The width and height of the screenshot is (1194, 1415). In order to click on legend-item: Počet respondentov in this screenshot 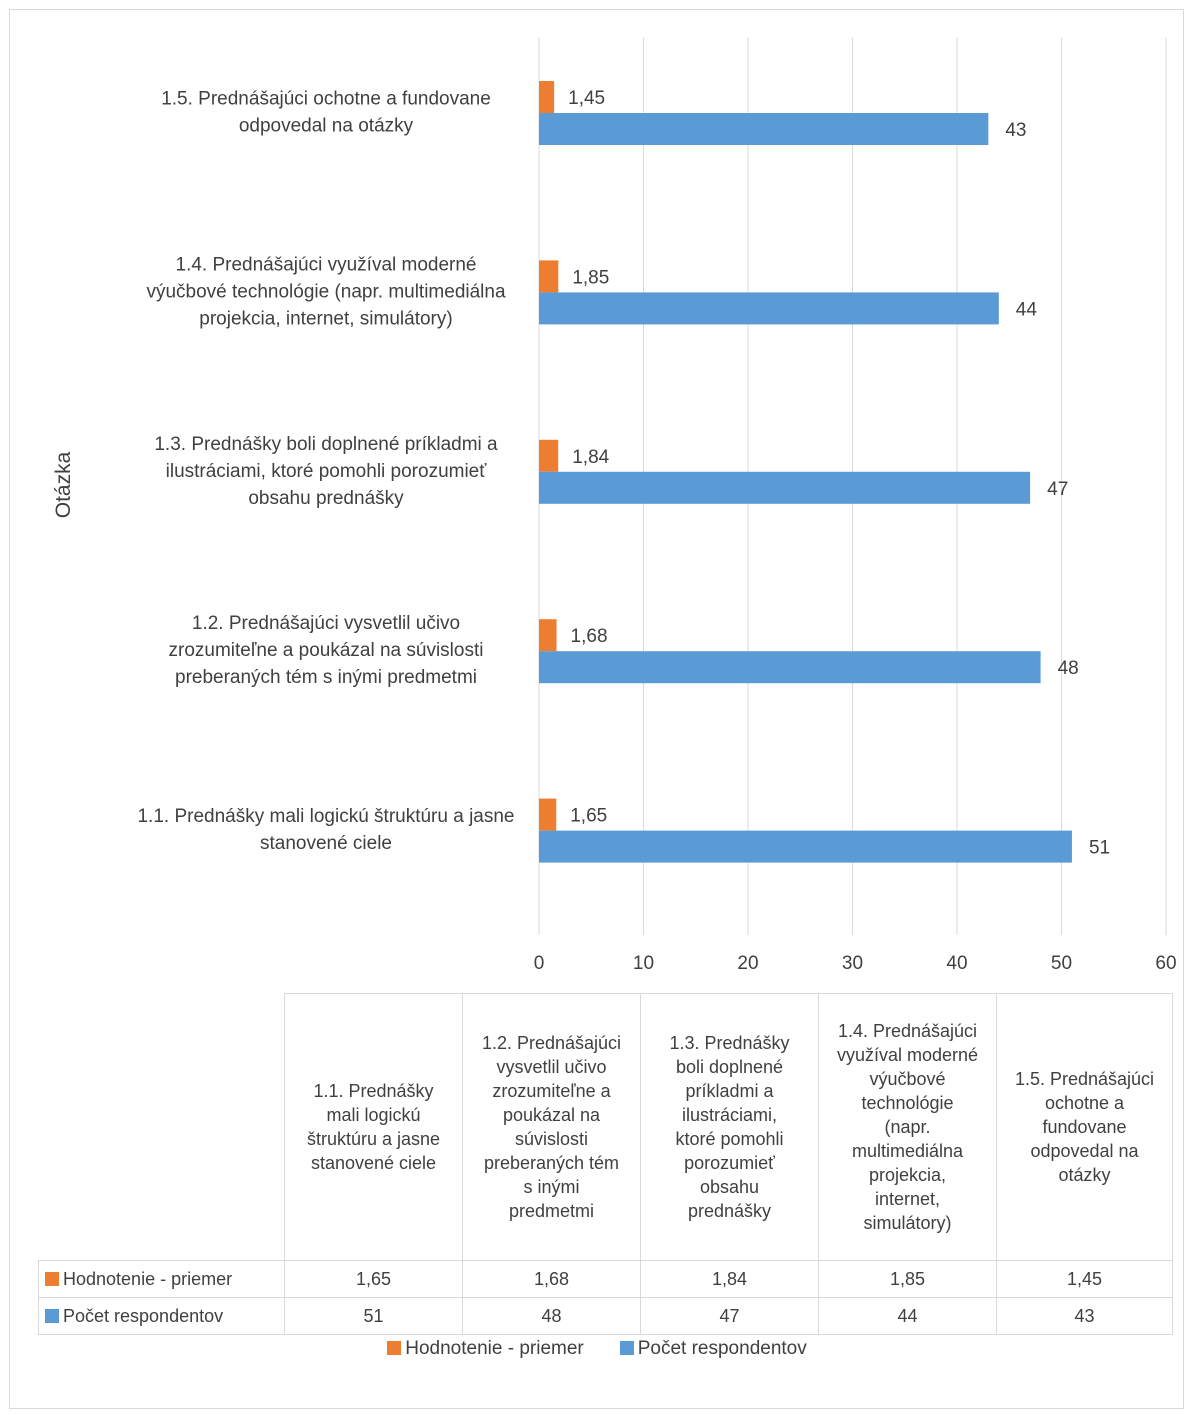, I will do `click(713, 1349)`.